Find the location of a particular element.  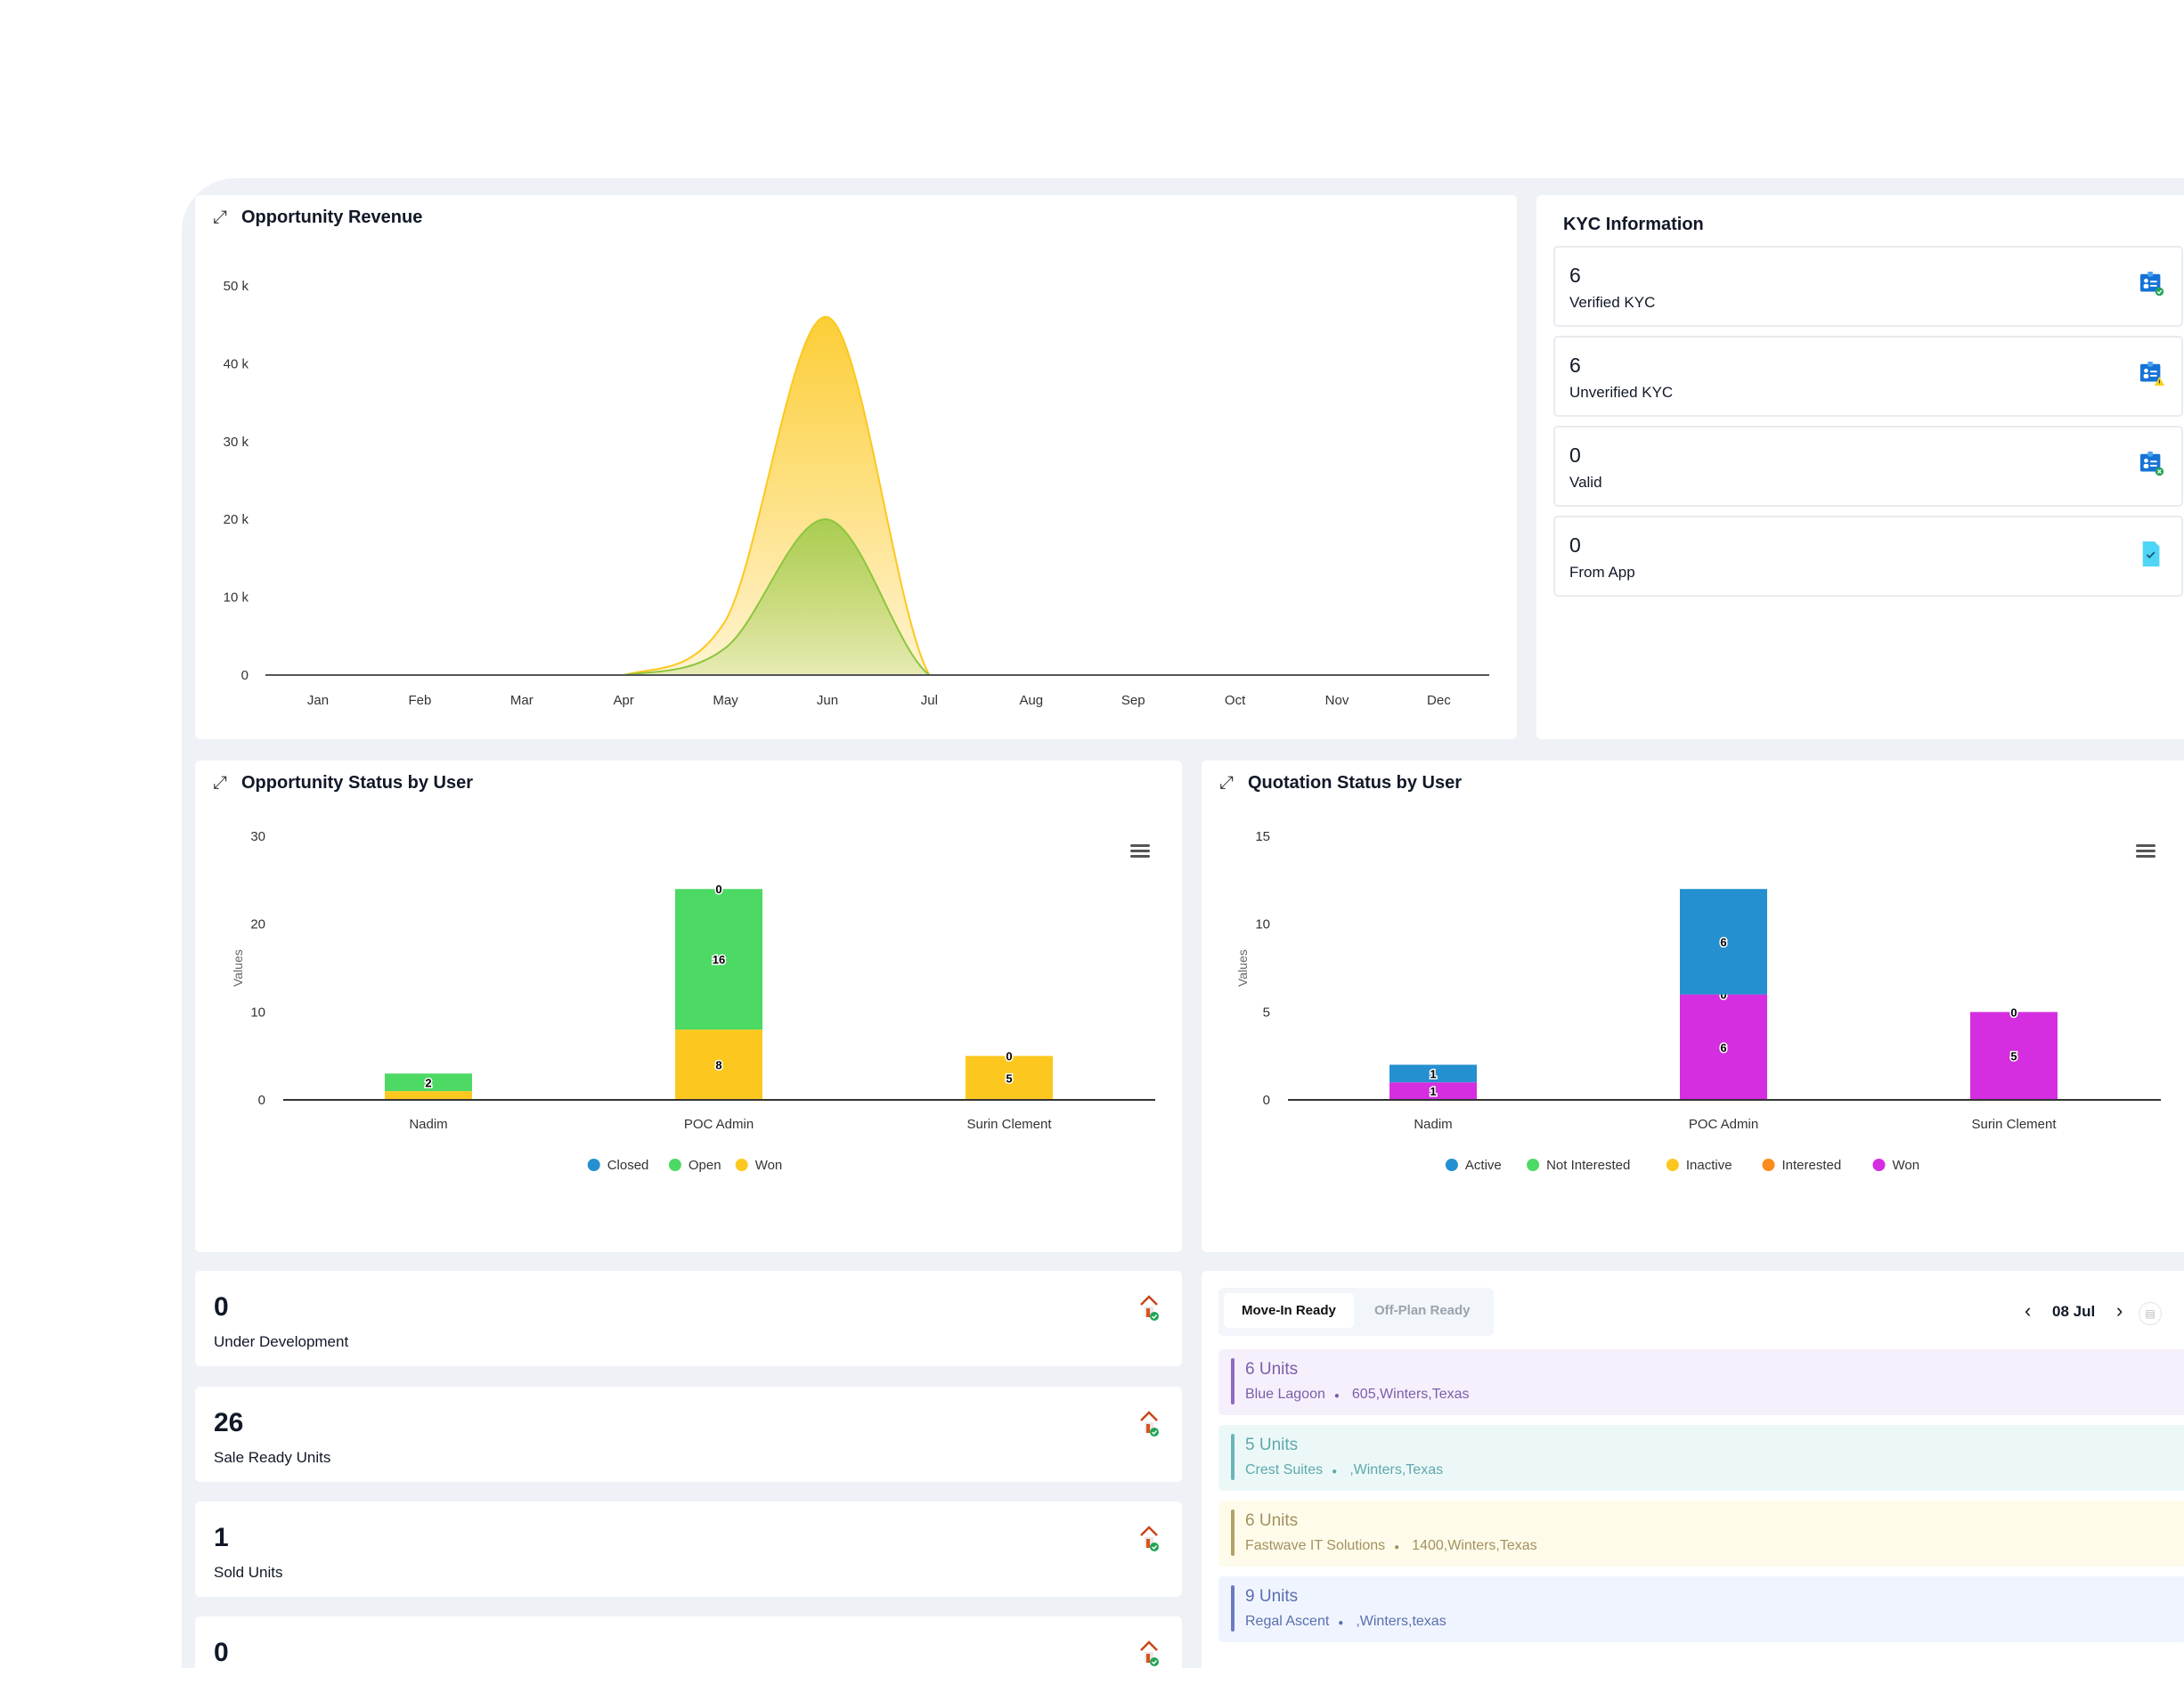

y-axis-label: Values is located at coordinates (1242, 968).